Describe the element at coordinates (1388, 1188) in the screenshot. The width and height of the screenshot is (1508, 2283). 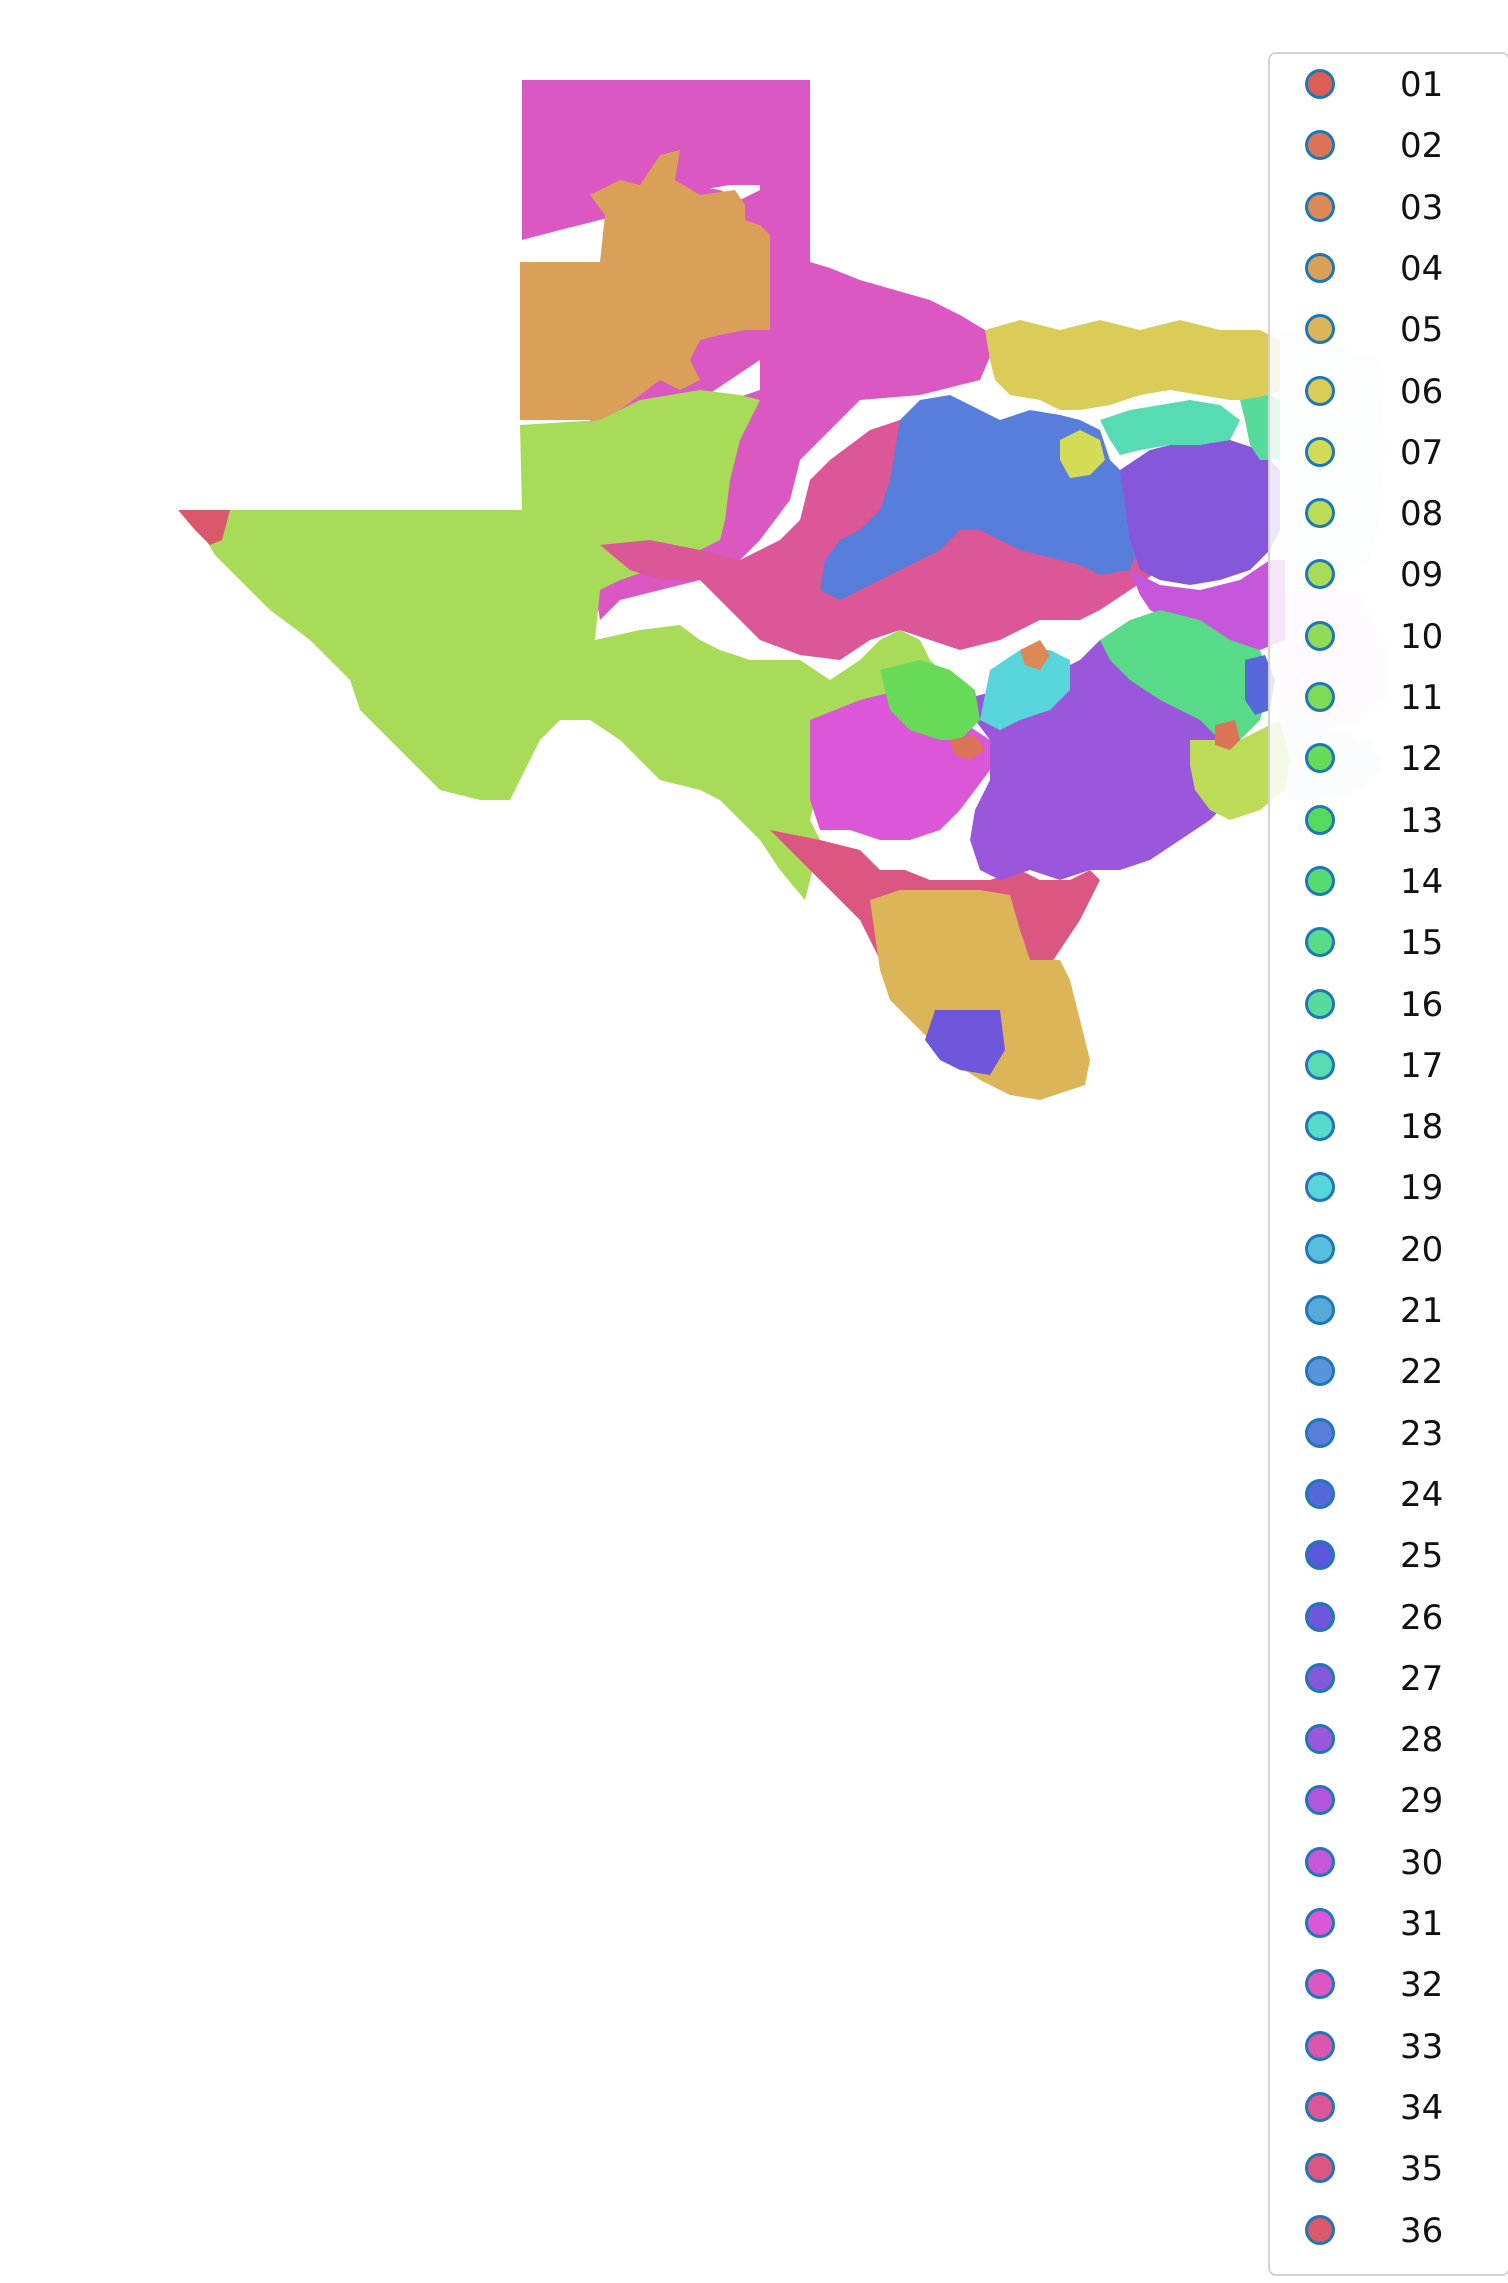
I see `legend-entry: 19` at that location.